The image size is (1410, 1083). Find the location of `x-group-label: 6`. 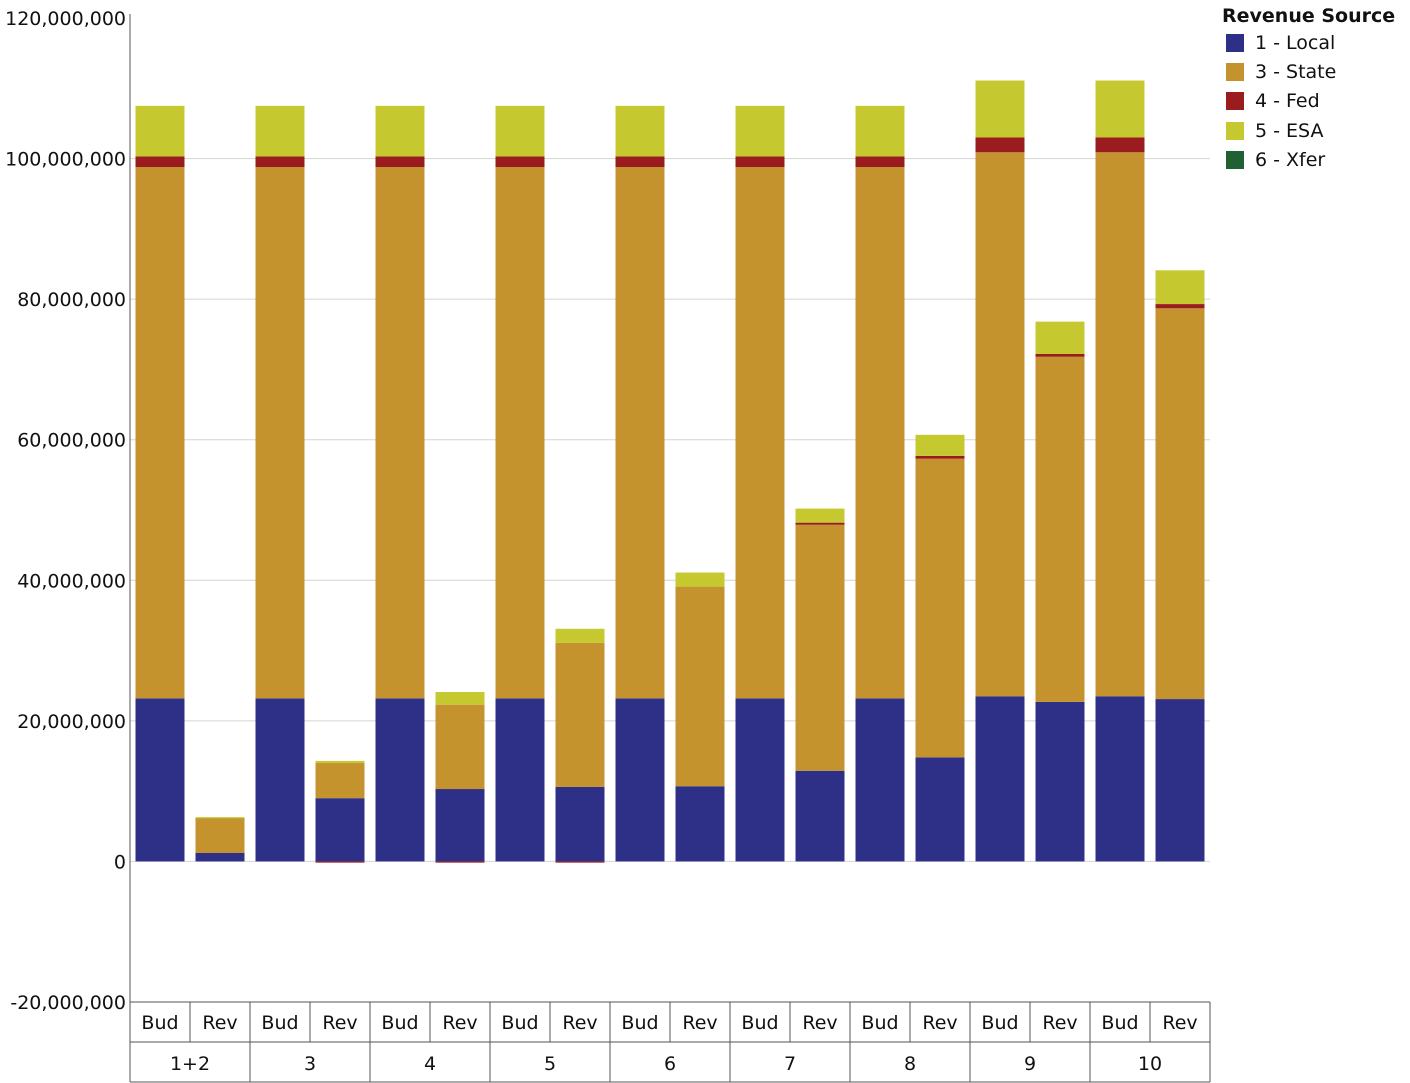

x-group-label: 6 is located at coordinates (670, 1064).